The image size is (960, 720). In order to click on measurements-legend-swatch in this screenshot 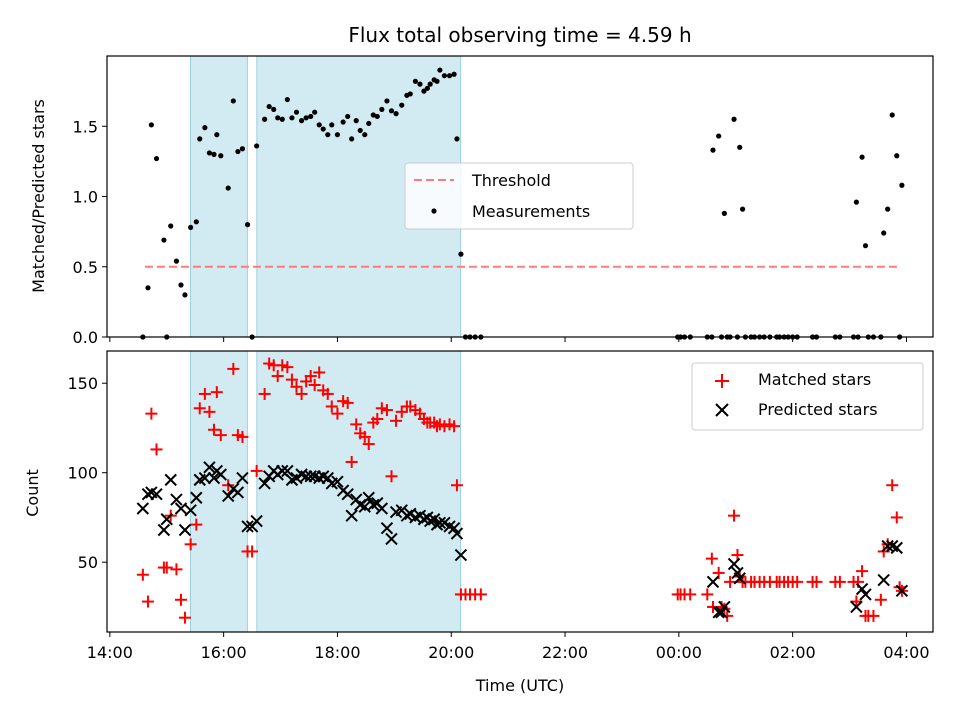, I will do `click(434, 211)`.